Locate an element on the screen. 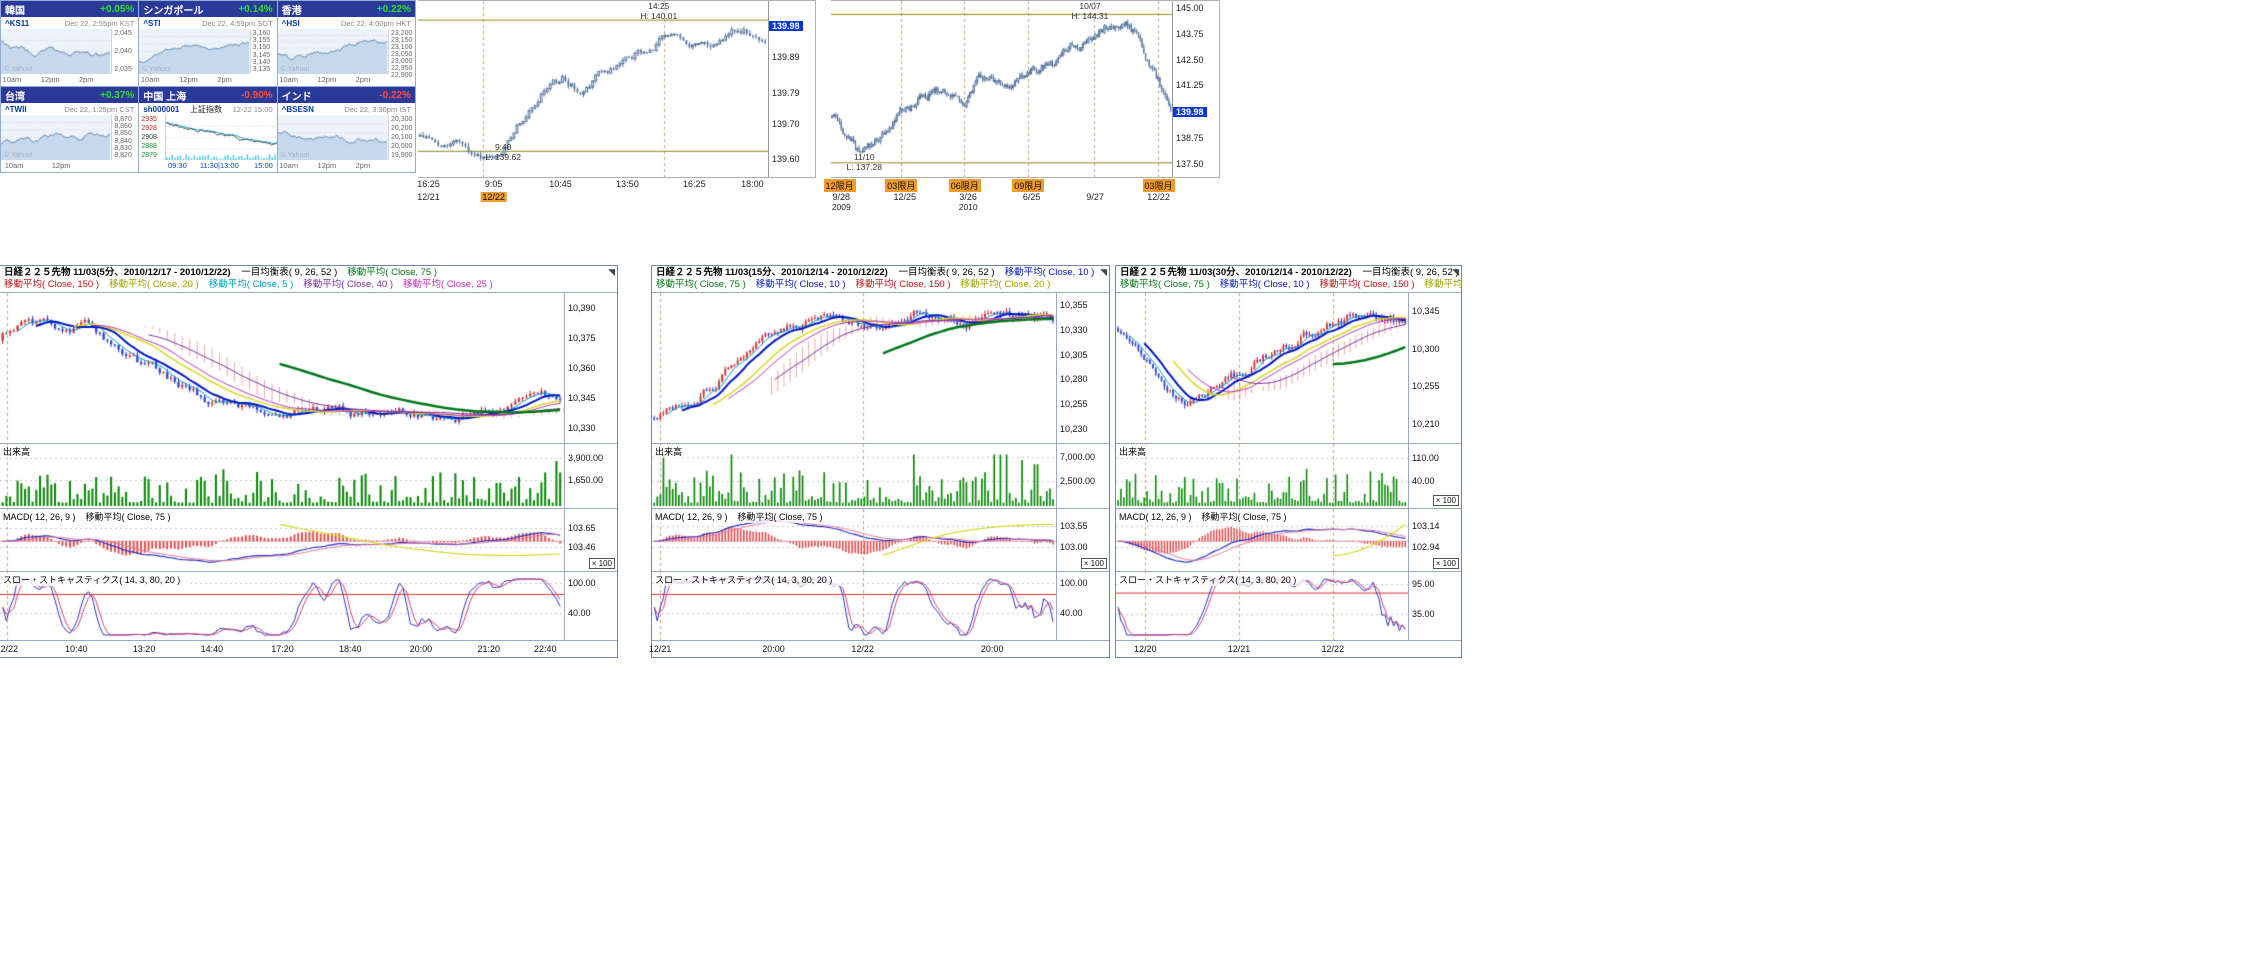 This screenshot has height=970, width=2258. stochastics-tick: 95.00 is located at coordinates (1423, 584).